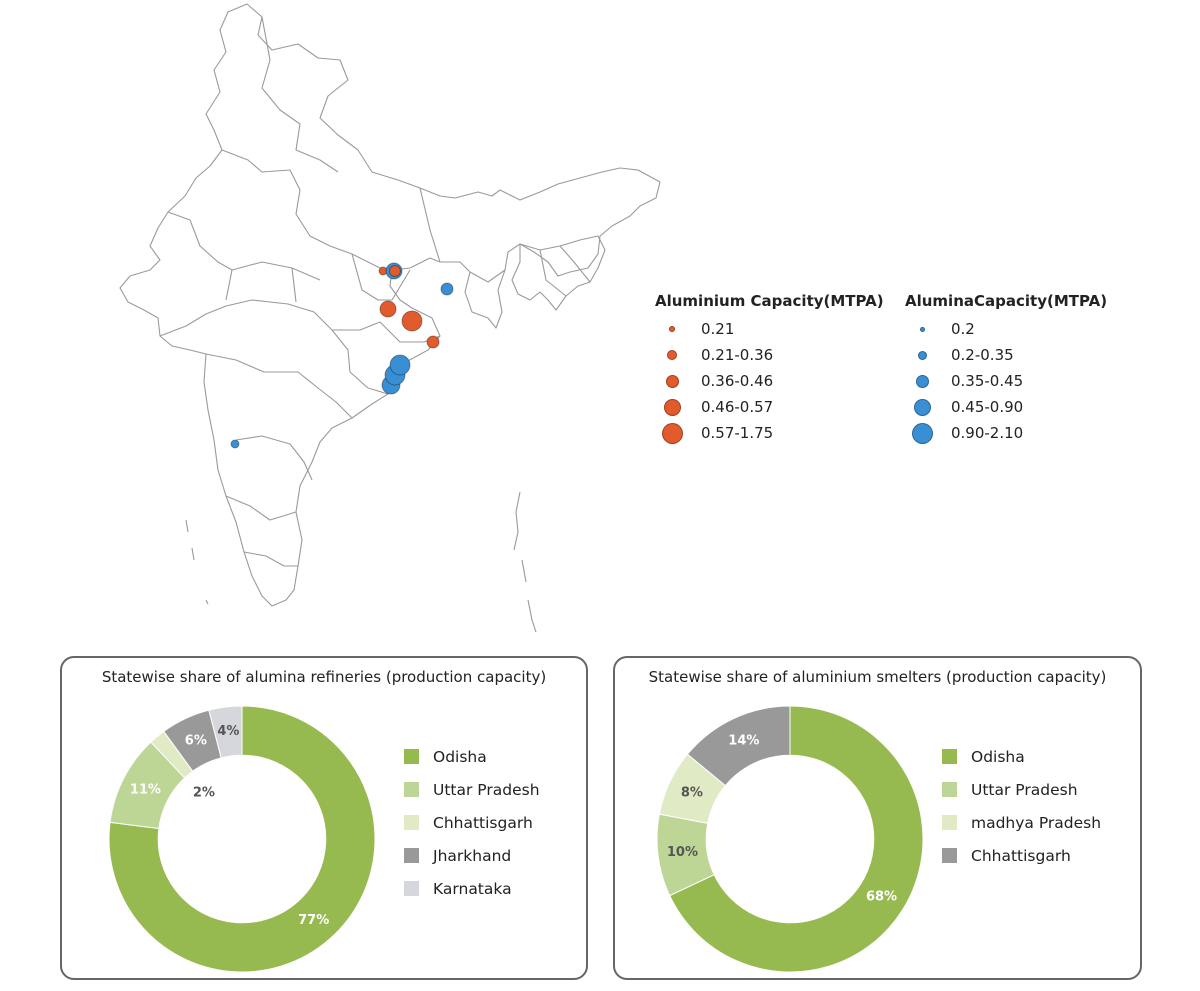  What do you see at coordinates (743, 740) in the screenshot?
I see `slice-percent-label: 14%` at bounding box center [743, 740].